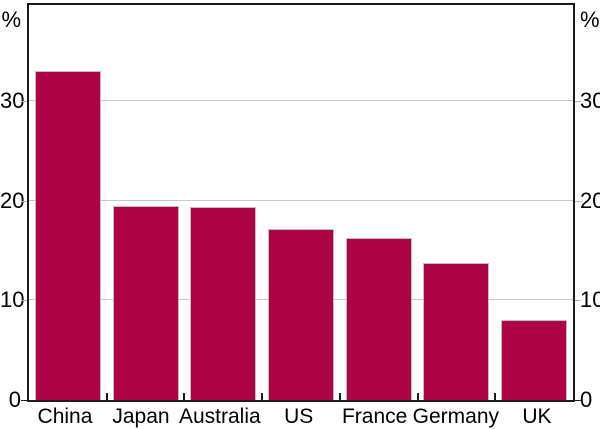  I want to click on x-label-germany: Germany, so click(455, 416).